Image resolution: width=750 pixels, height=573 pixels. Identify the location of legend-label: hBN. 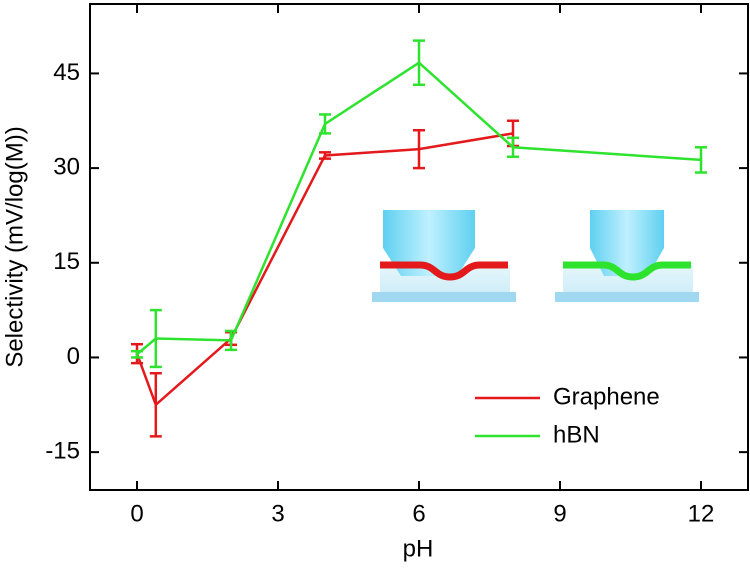
(576, 434).